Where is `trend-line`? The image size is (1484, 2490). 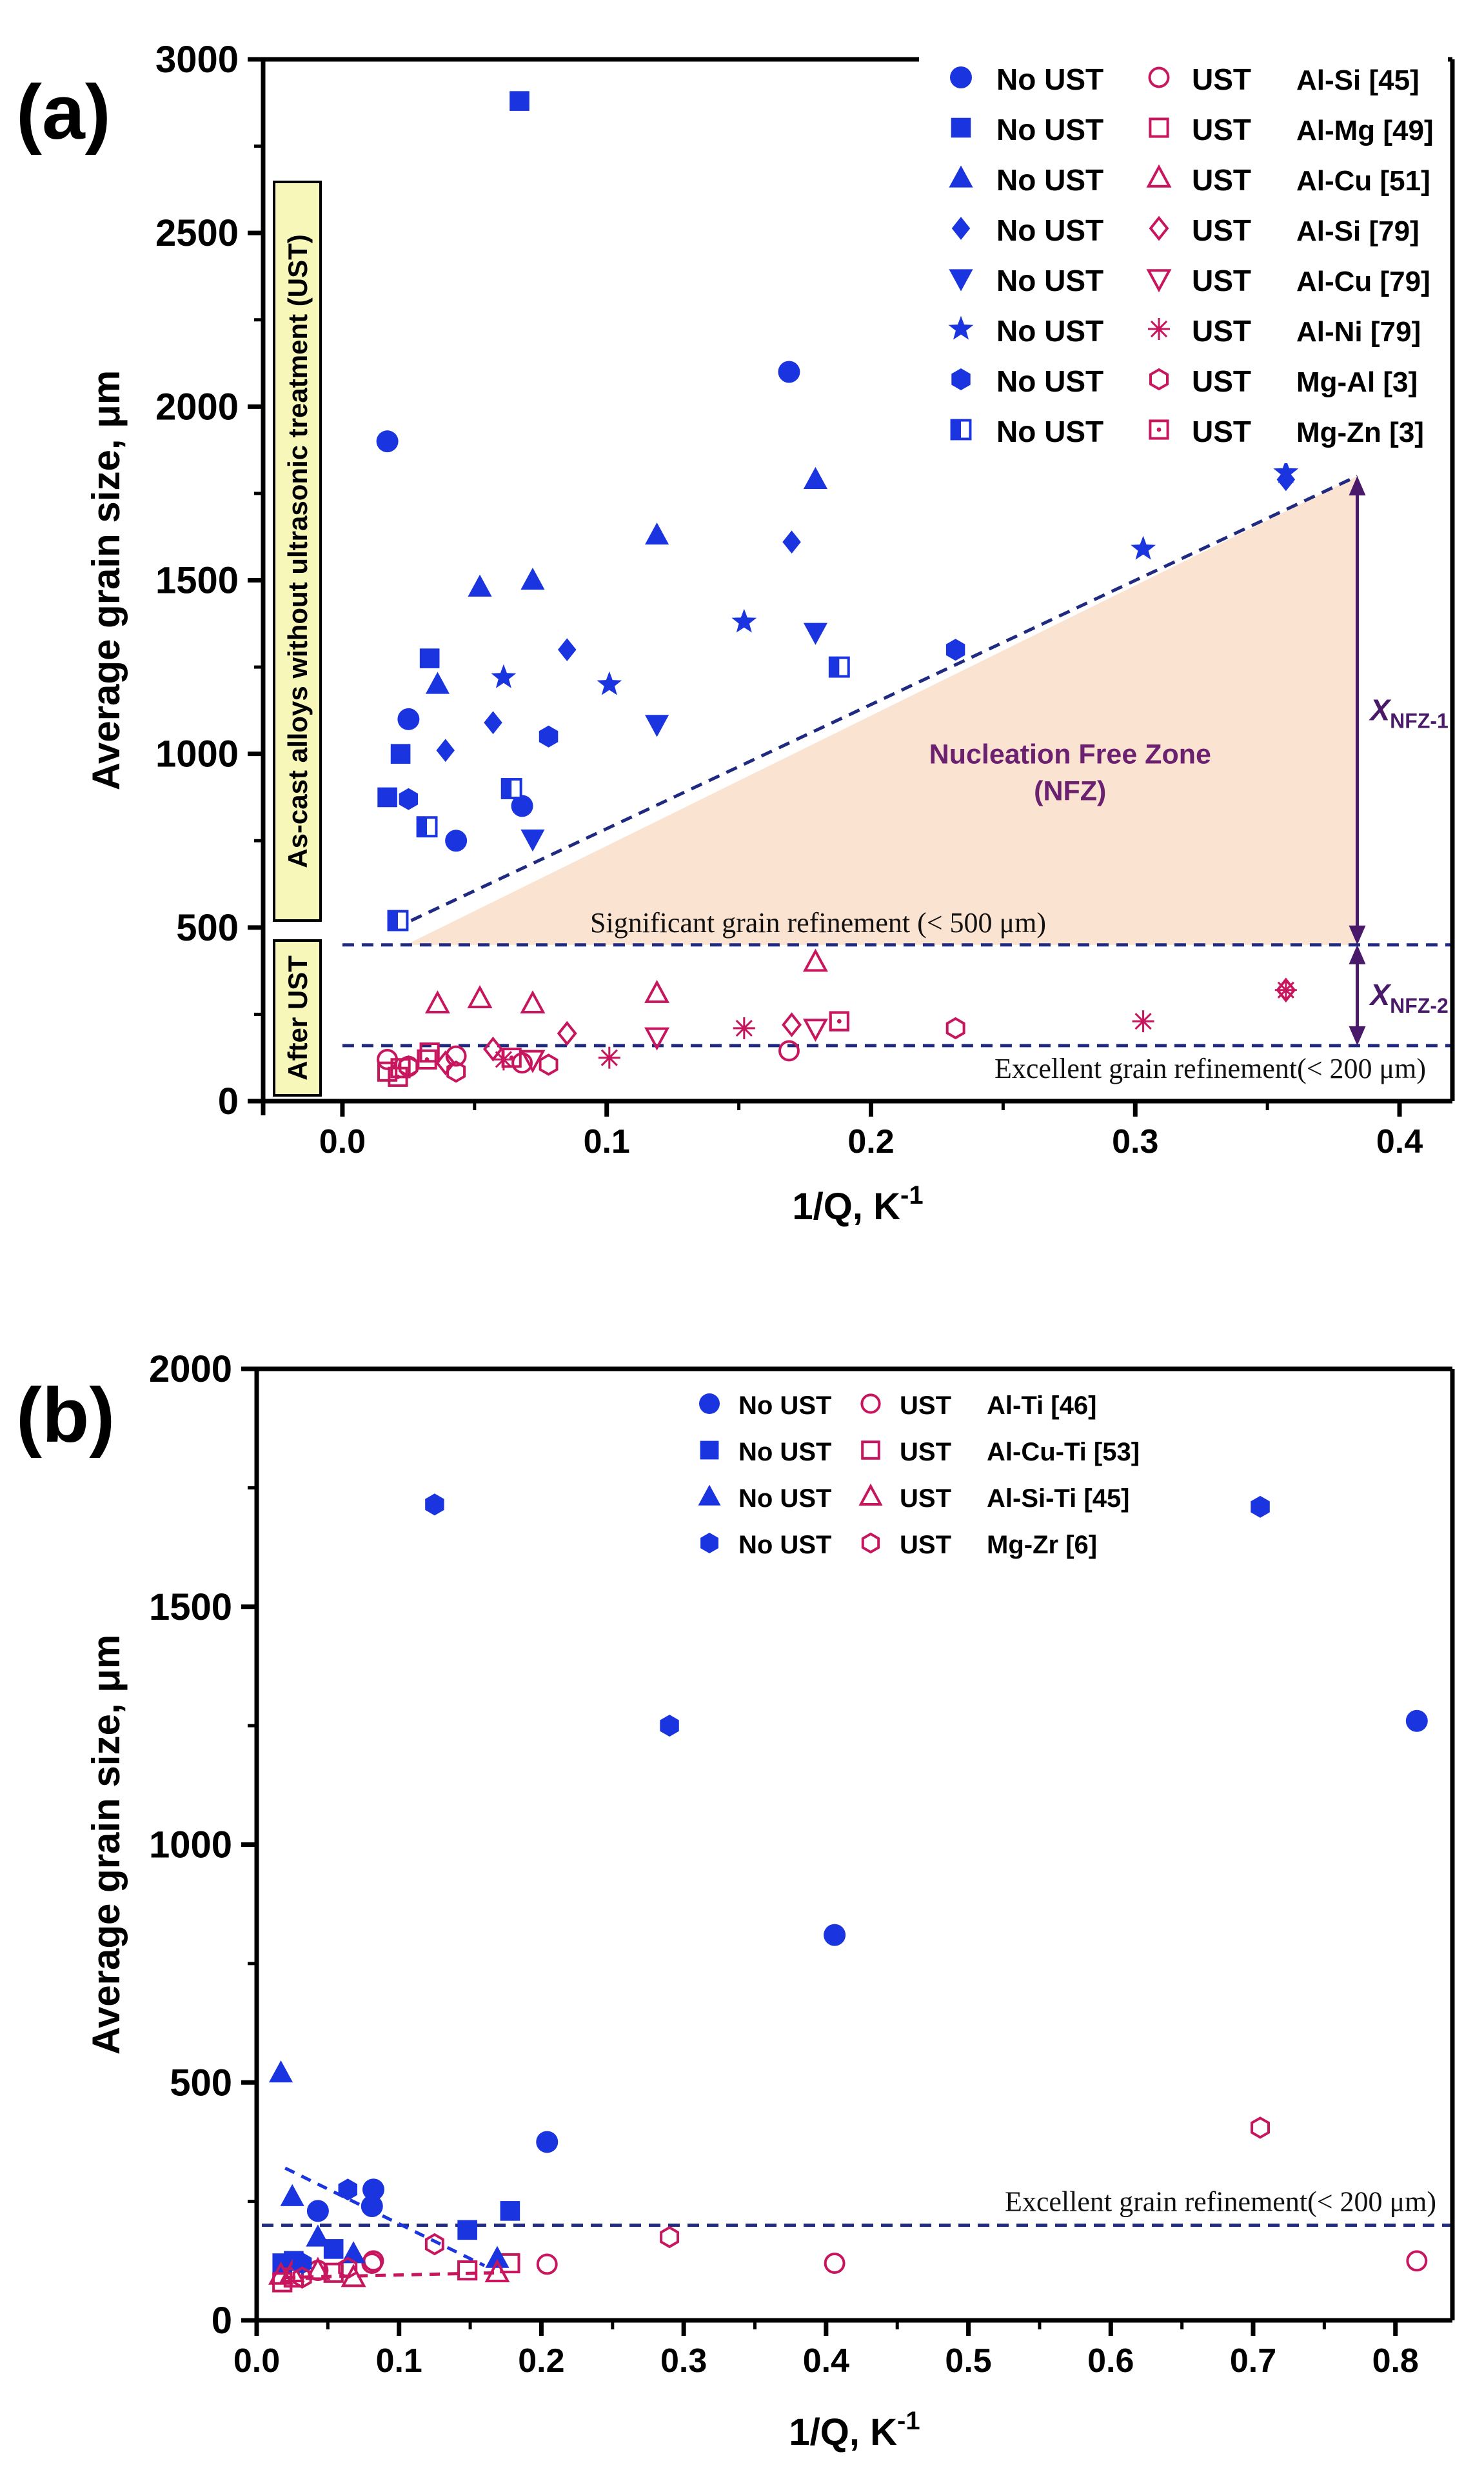
trend-line is located at coordinates (392, 2275).